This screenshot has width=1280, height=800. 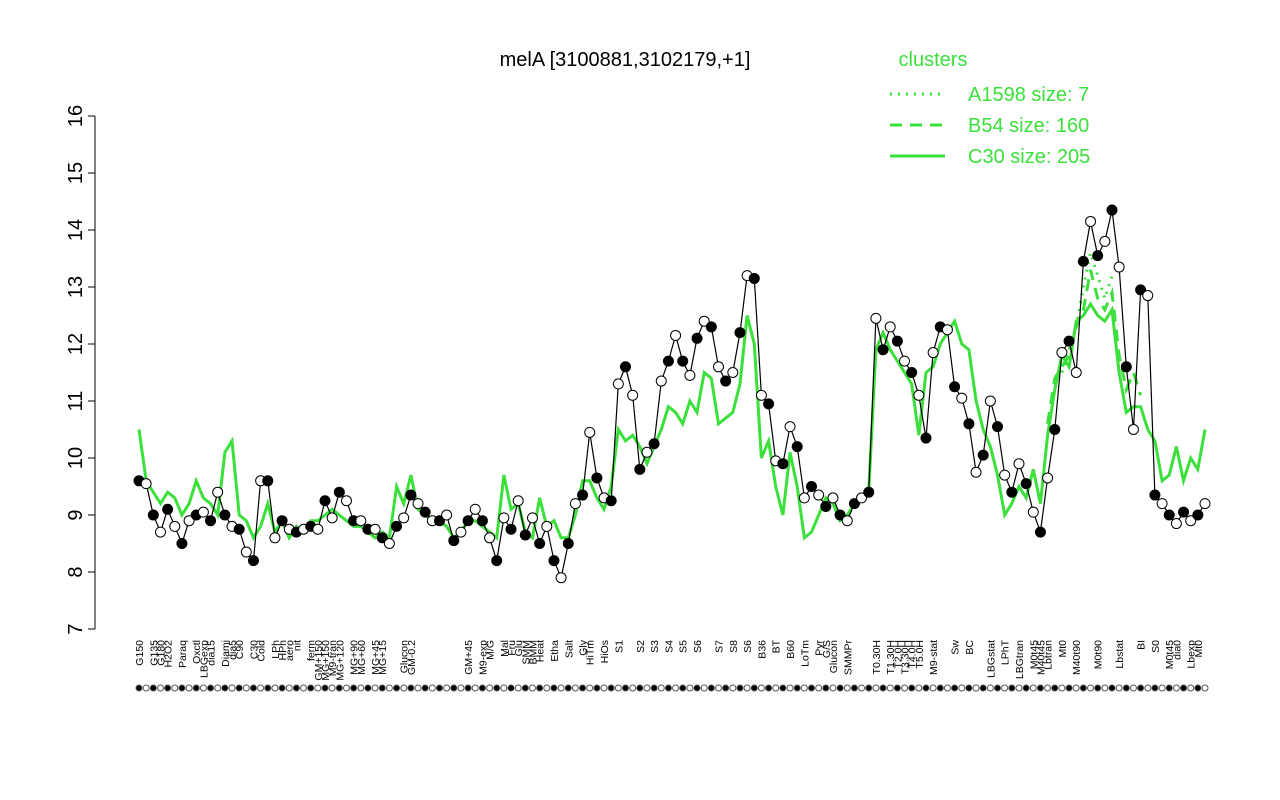 What do you see at coordinates (748, 646) in the screenshot?
I see `x-tick-label: S6` at bounding box center [748, 646].